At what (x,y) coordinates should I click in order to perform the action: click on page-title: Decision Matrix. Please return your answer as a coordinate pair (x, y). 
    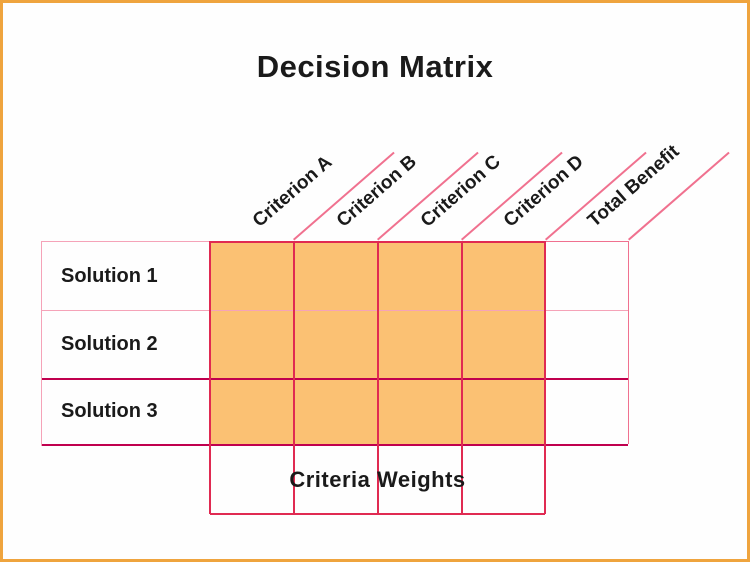
    Looking at the image, I should click on (375, 66).